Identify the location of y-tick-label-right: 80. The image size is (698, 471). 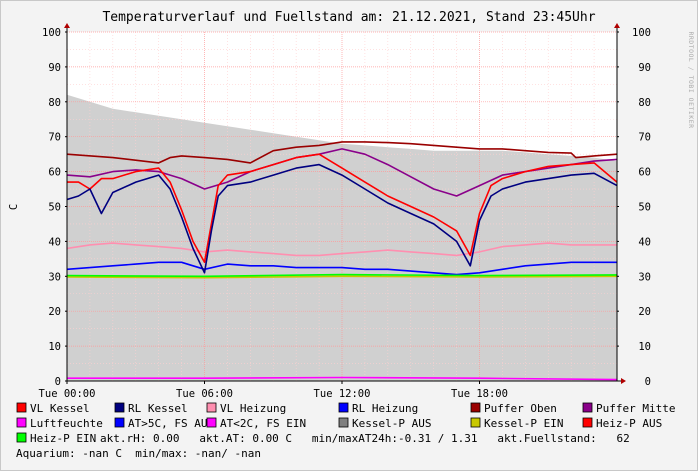
(644, 103).